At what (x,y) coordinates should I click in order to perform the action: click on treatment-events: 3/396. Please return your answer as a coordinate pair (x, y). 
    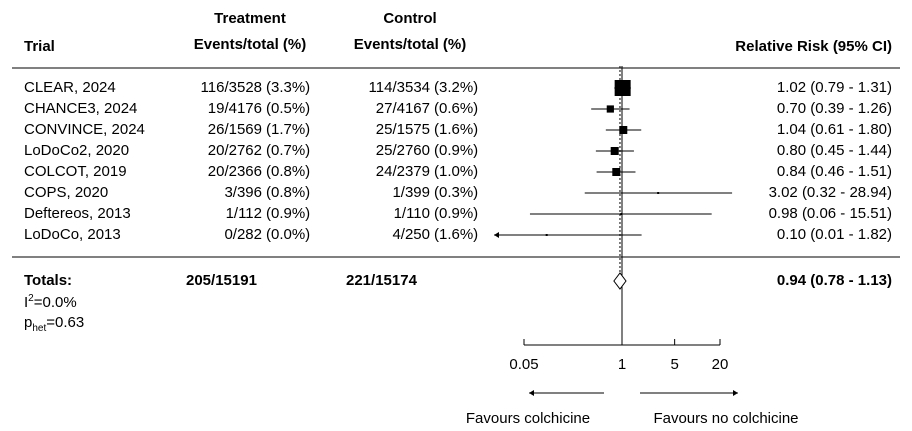
    Looking at the image, I should click on (243, 192).